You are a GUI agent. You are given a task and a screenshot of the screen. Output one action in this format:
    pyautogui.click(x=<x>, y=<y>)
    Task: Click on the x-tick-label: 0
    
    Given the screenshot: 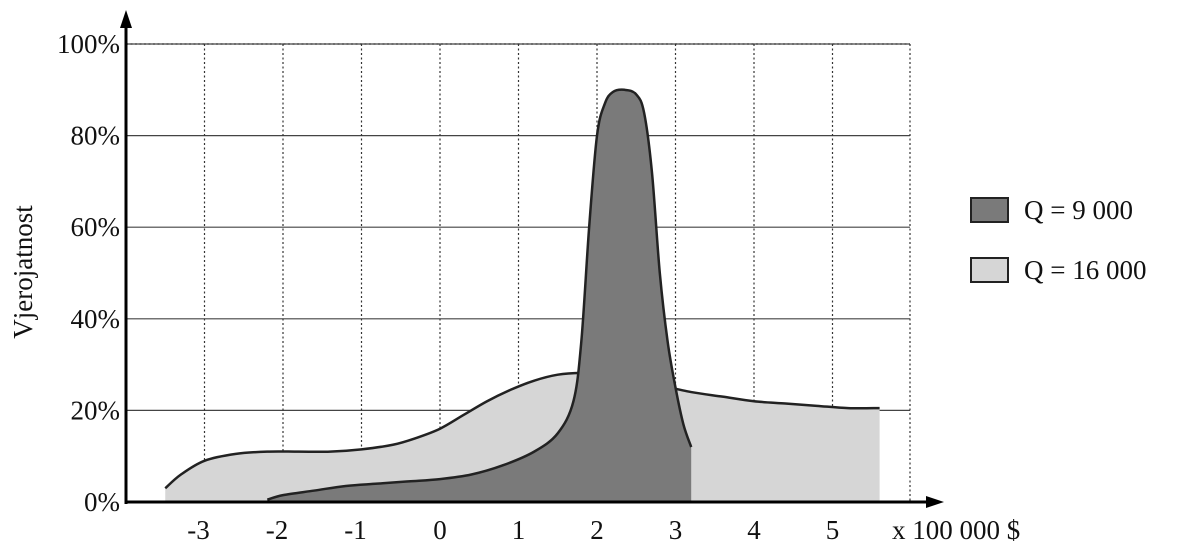 What is the action you would take?
    pyautogui.click(x=440, y=529)
    